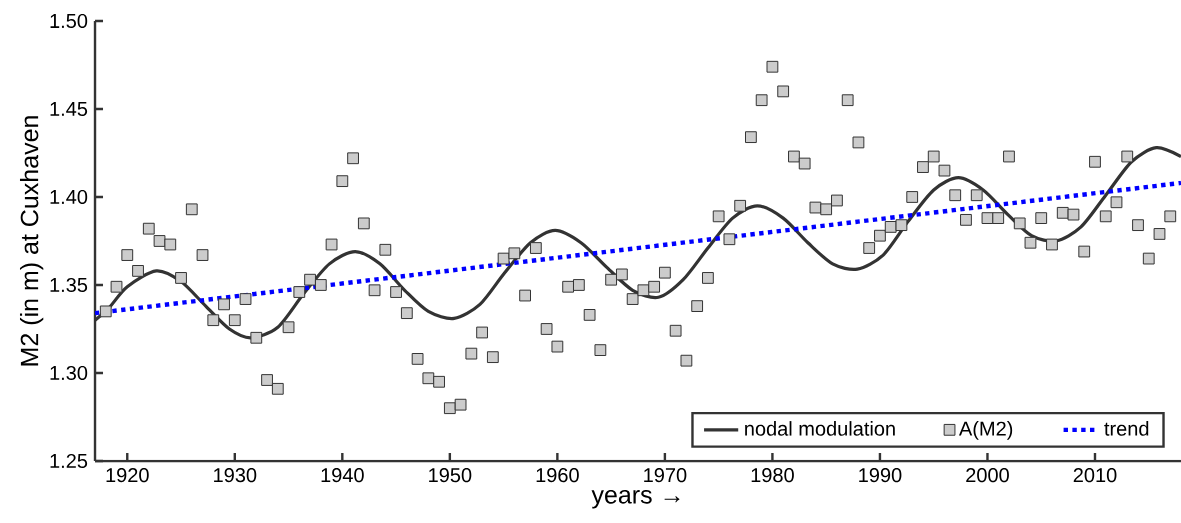 This screenshot has width=1181, height=523. What do you see at coordinates (69, 109) in the screenshot?
I see `y-tick-label: 1.45` at bounding box center [69, 109].